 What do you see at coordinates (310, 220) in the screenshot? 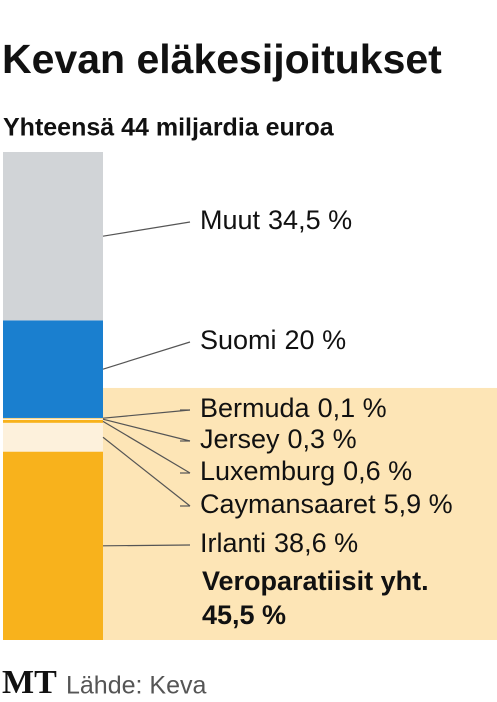
I see `value-label: 34,5 %` at bounding box center [310, 220].